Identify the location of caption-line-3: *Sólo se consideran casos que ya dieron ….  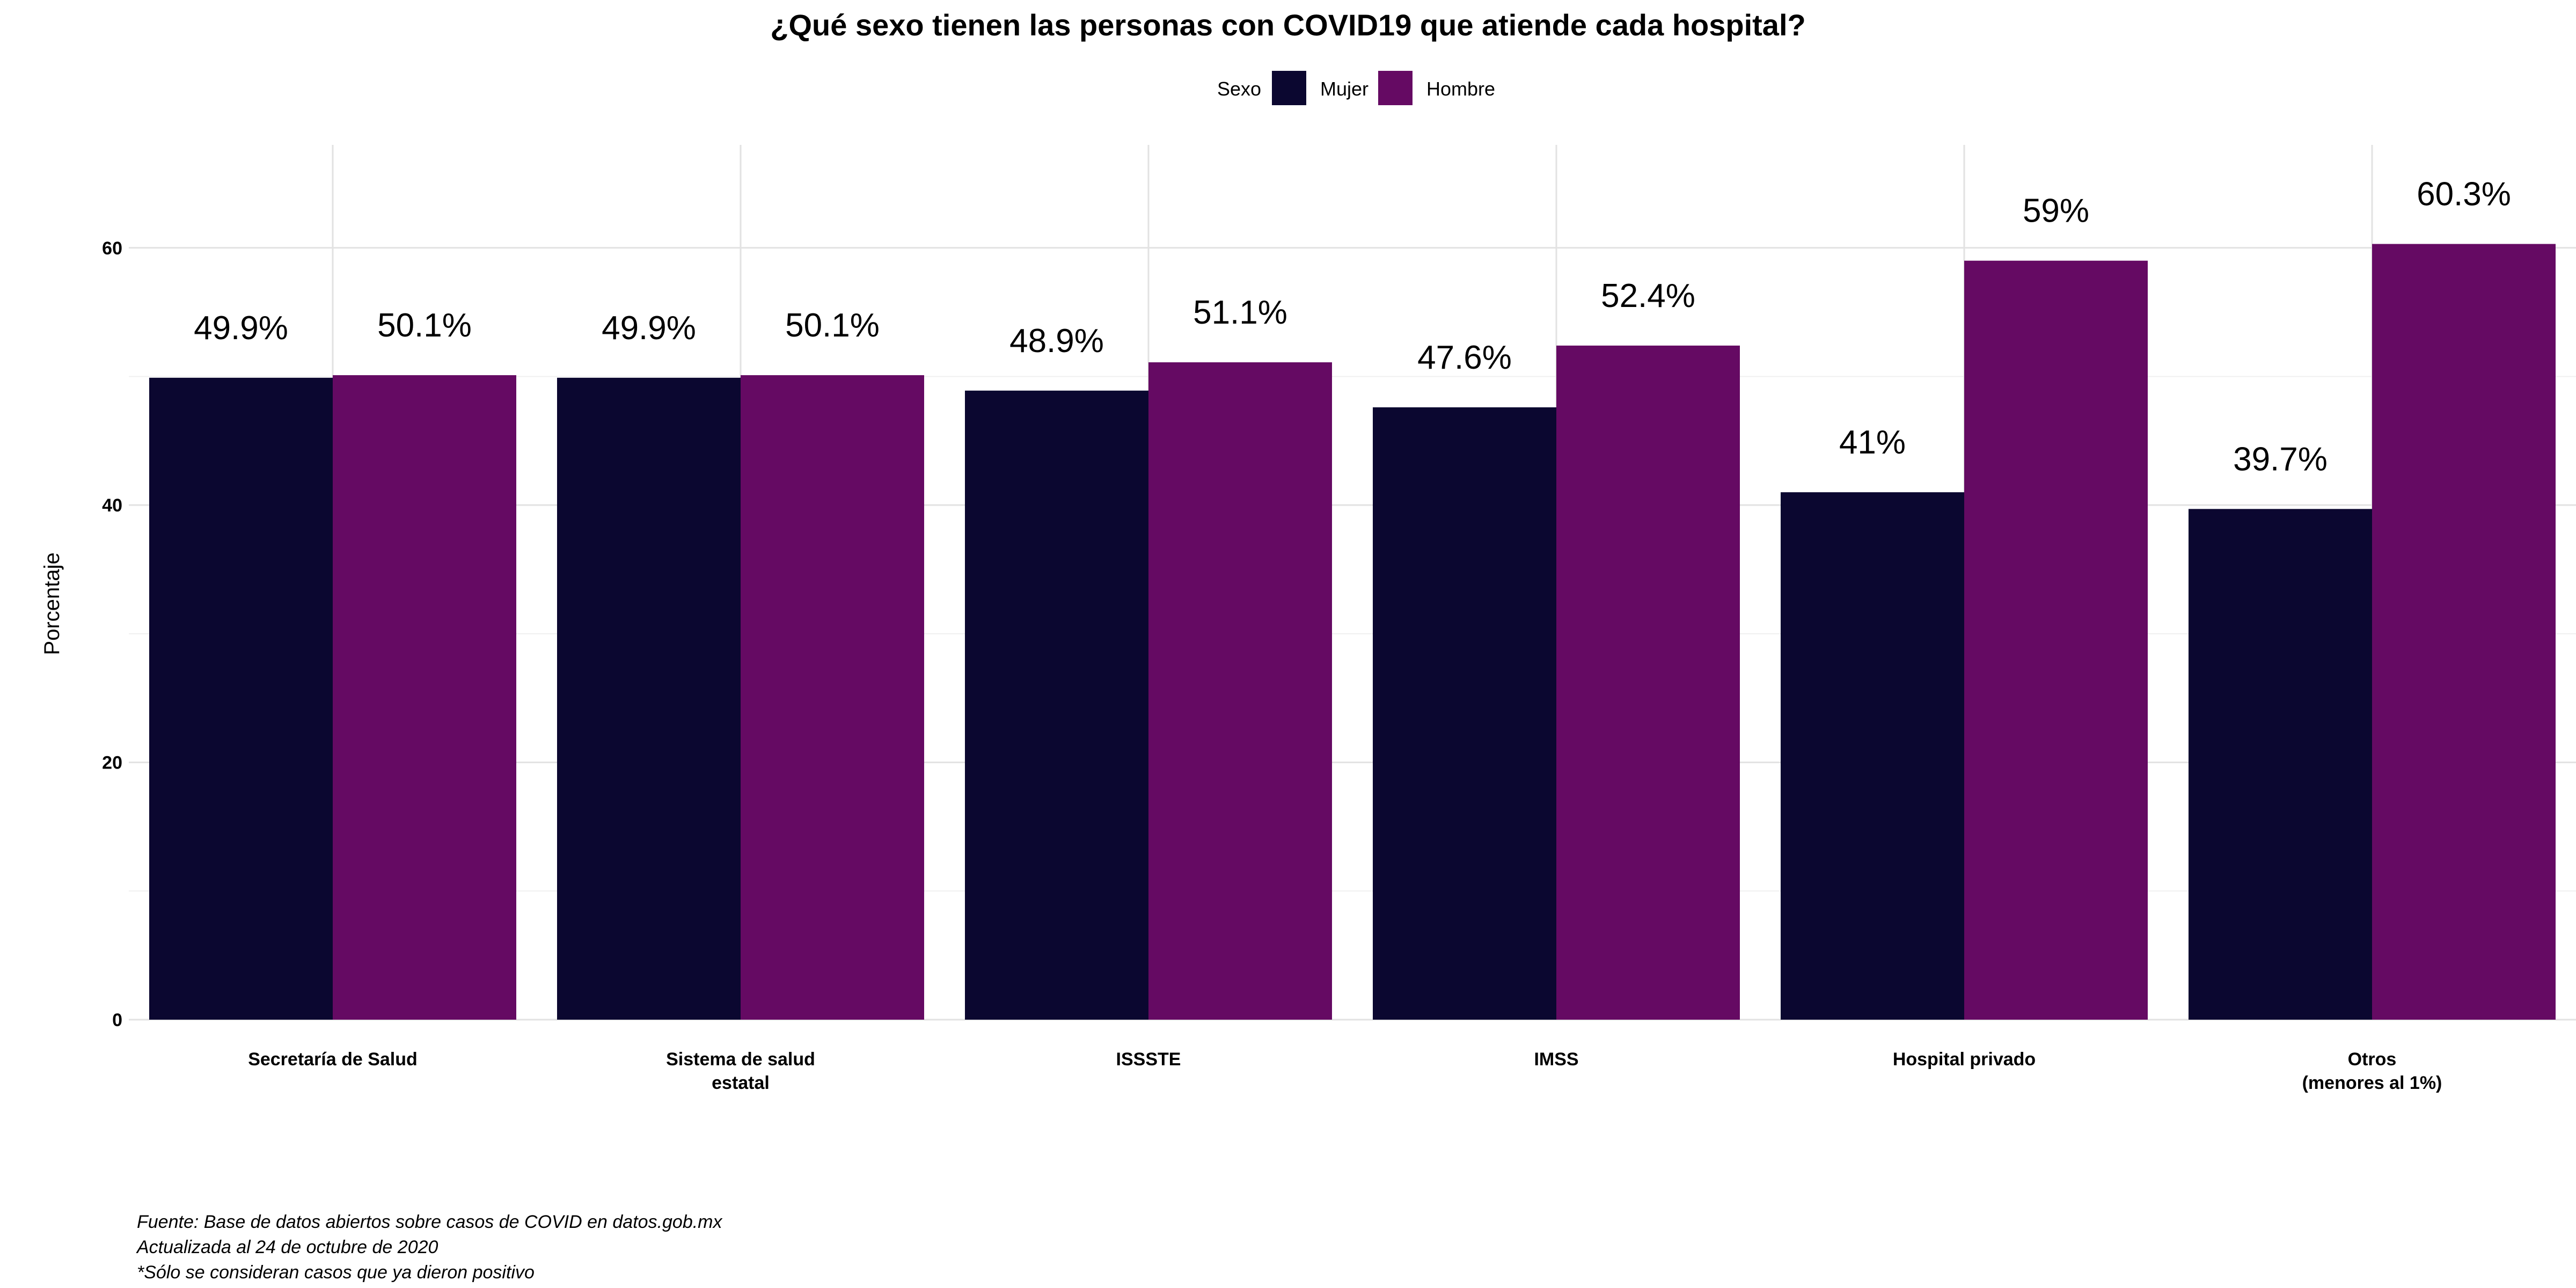
(336, 1272).